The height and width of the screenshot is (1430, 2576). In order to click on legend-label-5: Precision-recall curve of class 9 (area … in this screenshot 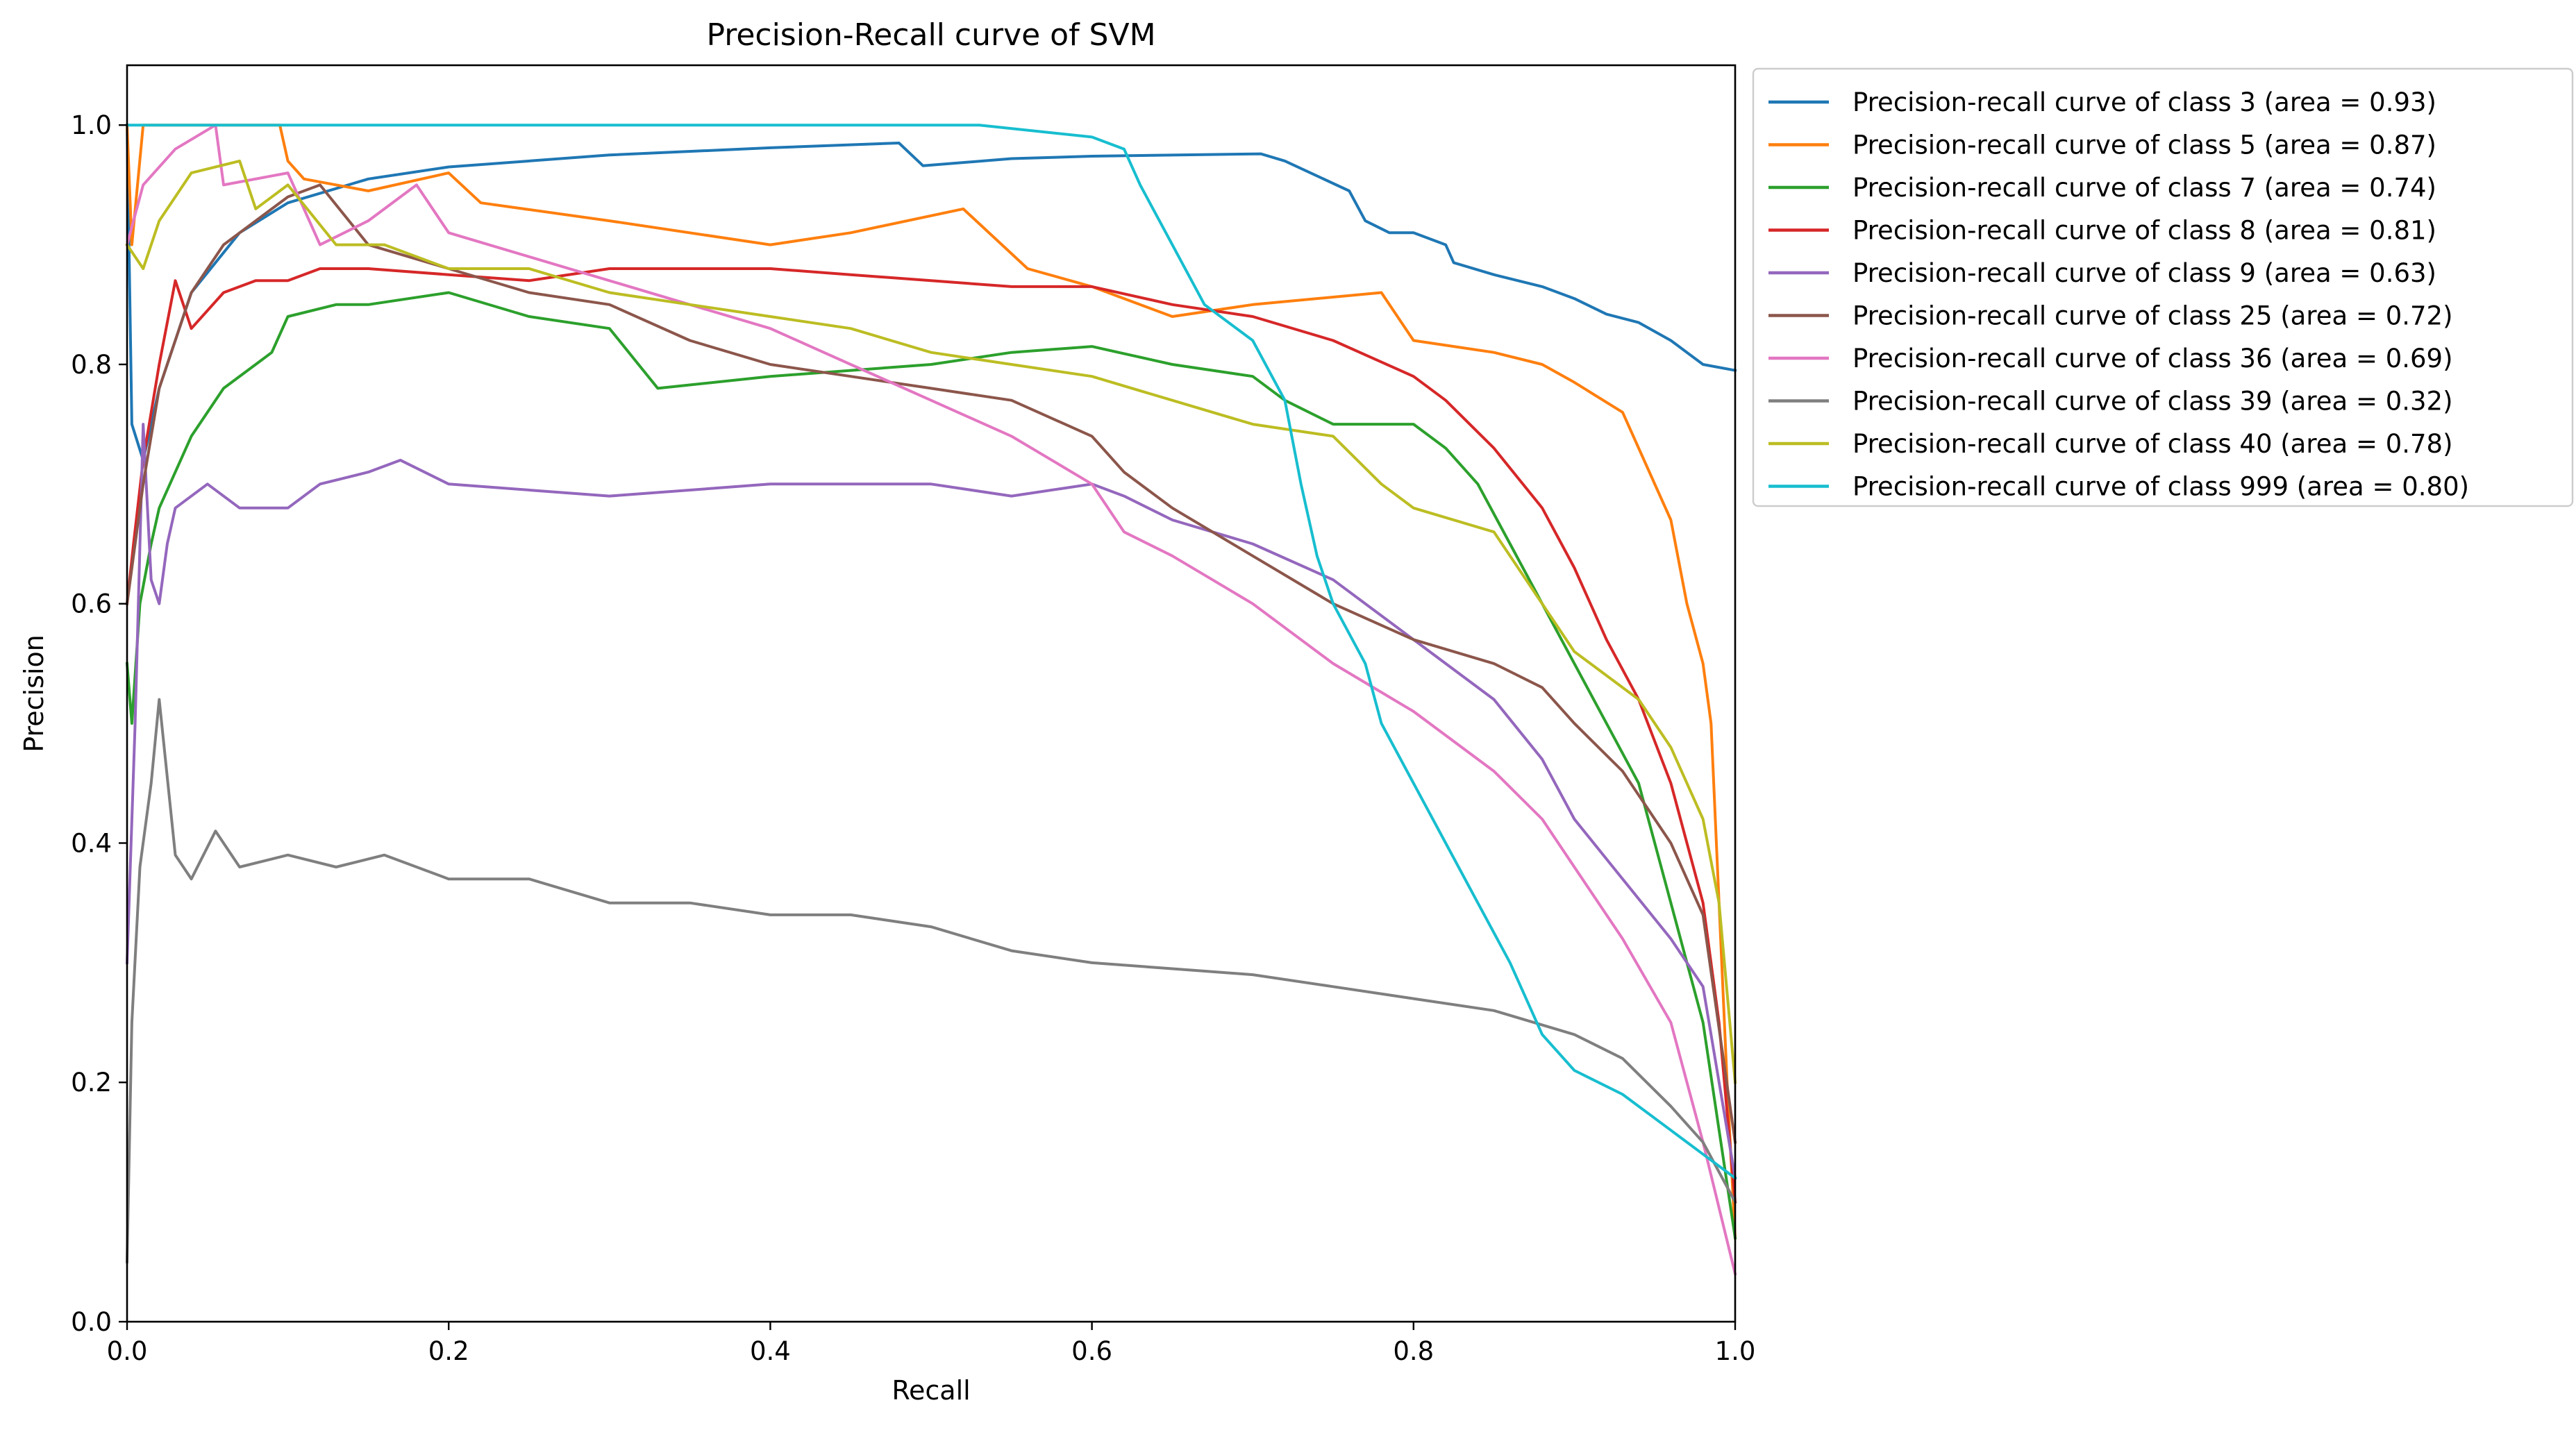, I will do `click(2144, 273)`.